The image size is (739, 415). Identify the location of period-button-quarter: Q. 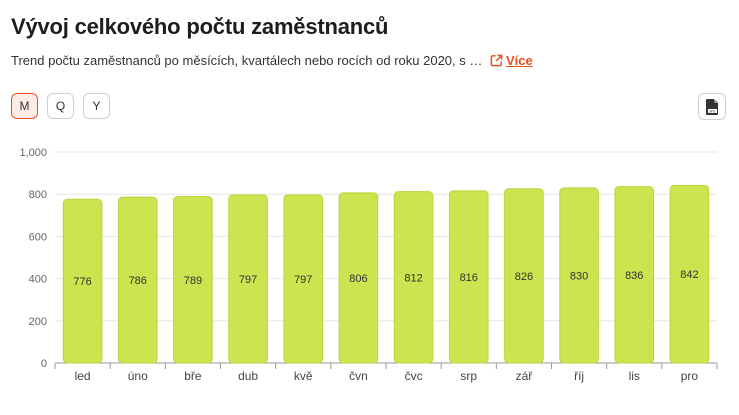
(60, 106).